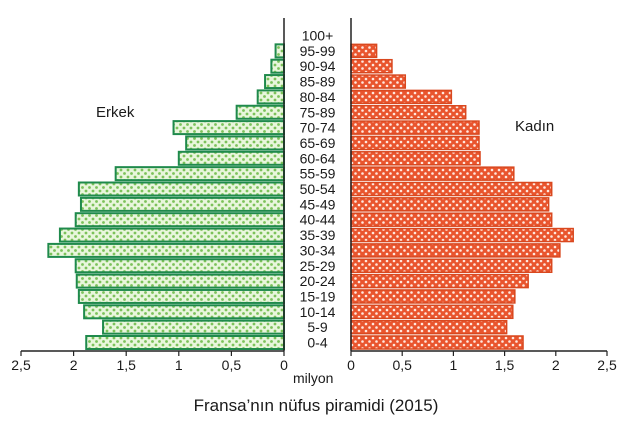 This screenshot has height=421, width=632. I want to click on right-tick-label: 0, so click(351, 365).